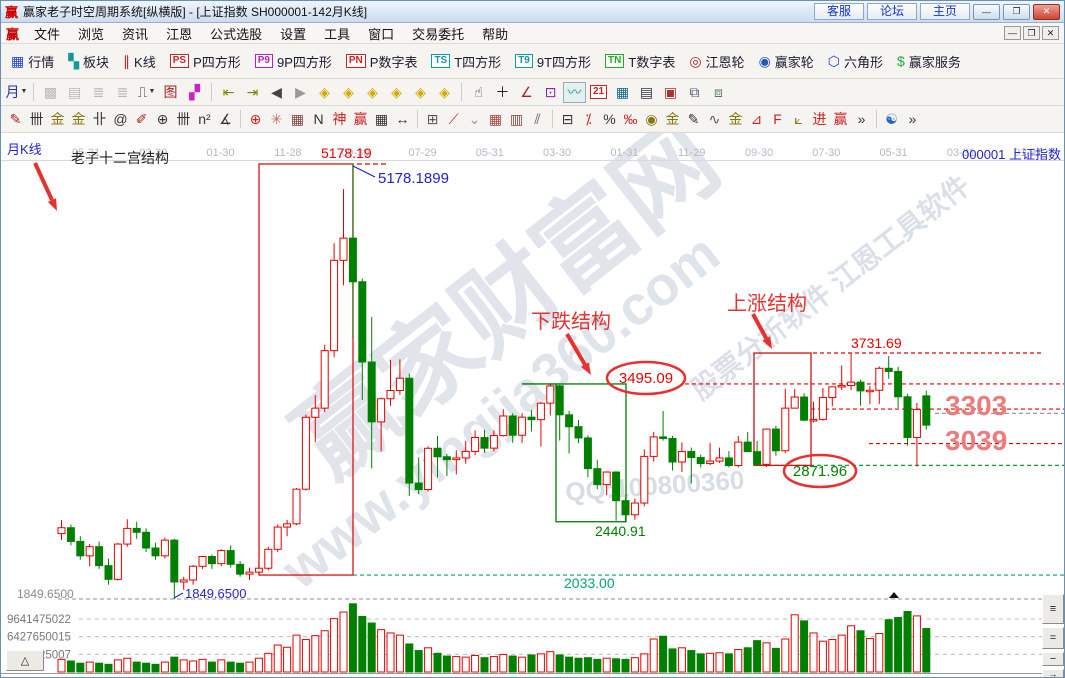 The width and height of the screenshot is (1065, 678). I want to click on toolbar-item-t-number-table: TN T数字表, so click(640, 61).